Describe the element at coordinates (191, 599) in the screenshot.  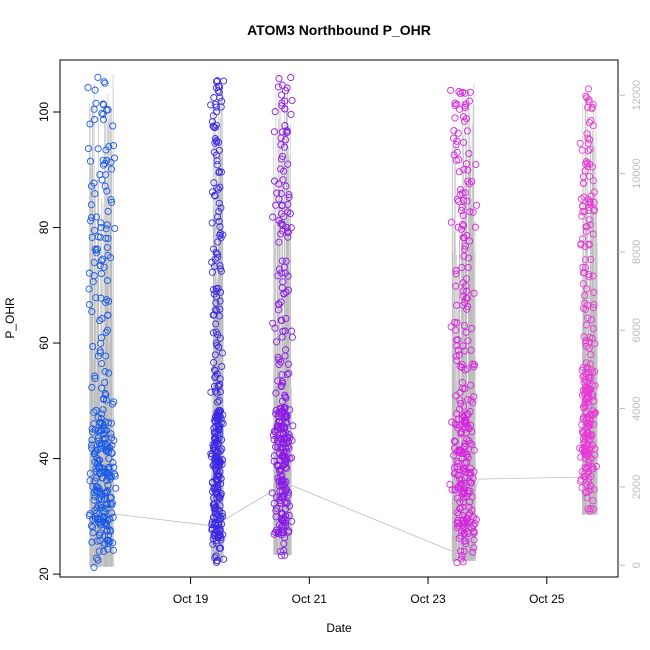
I see `x-tick-label: Oct 19` at that location.